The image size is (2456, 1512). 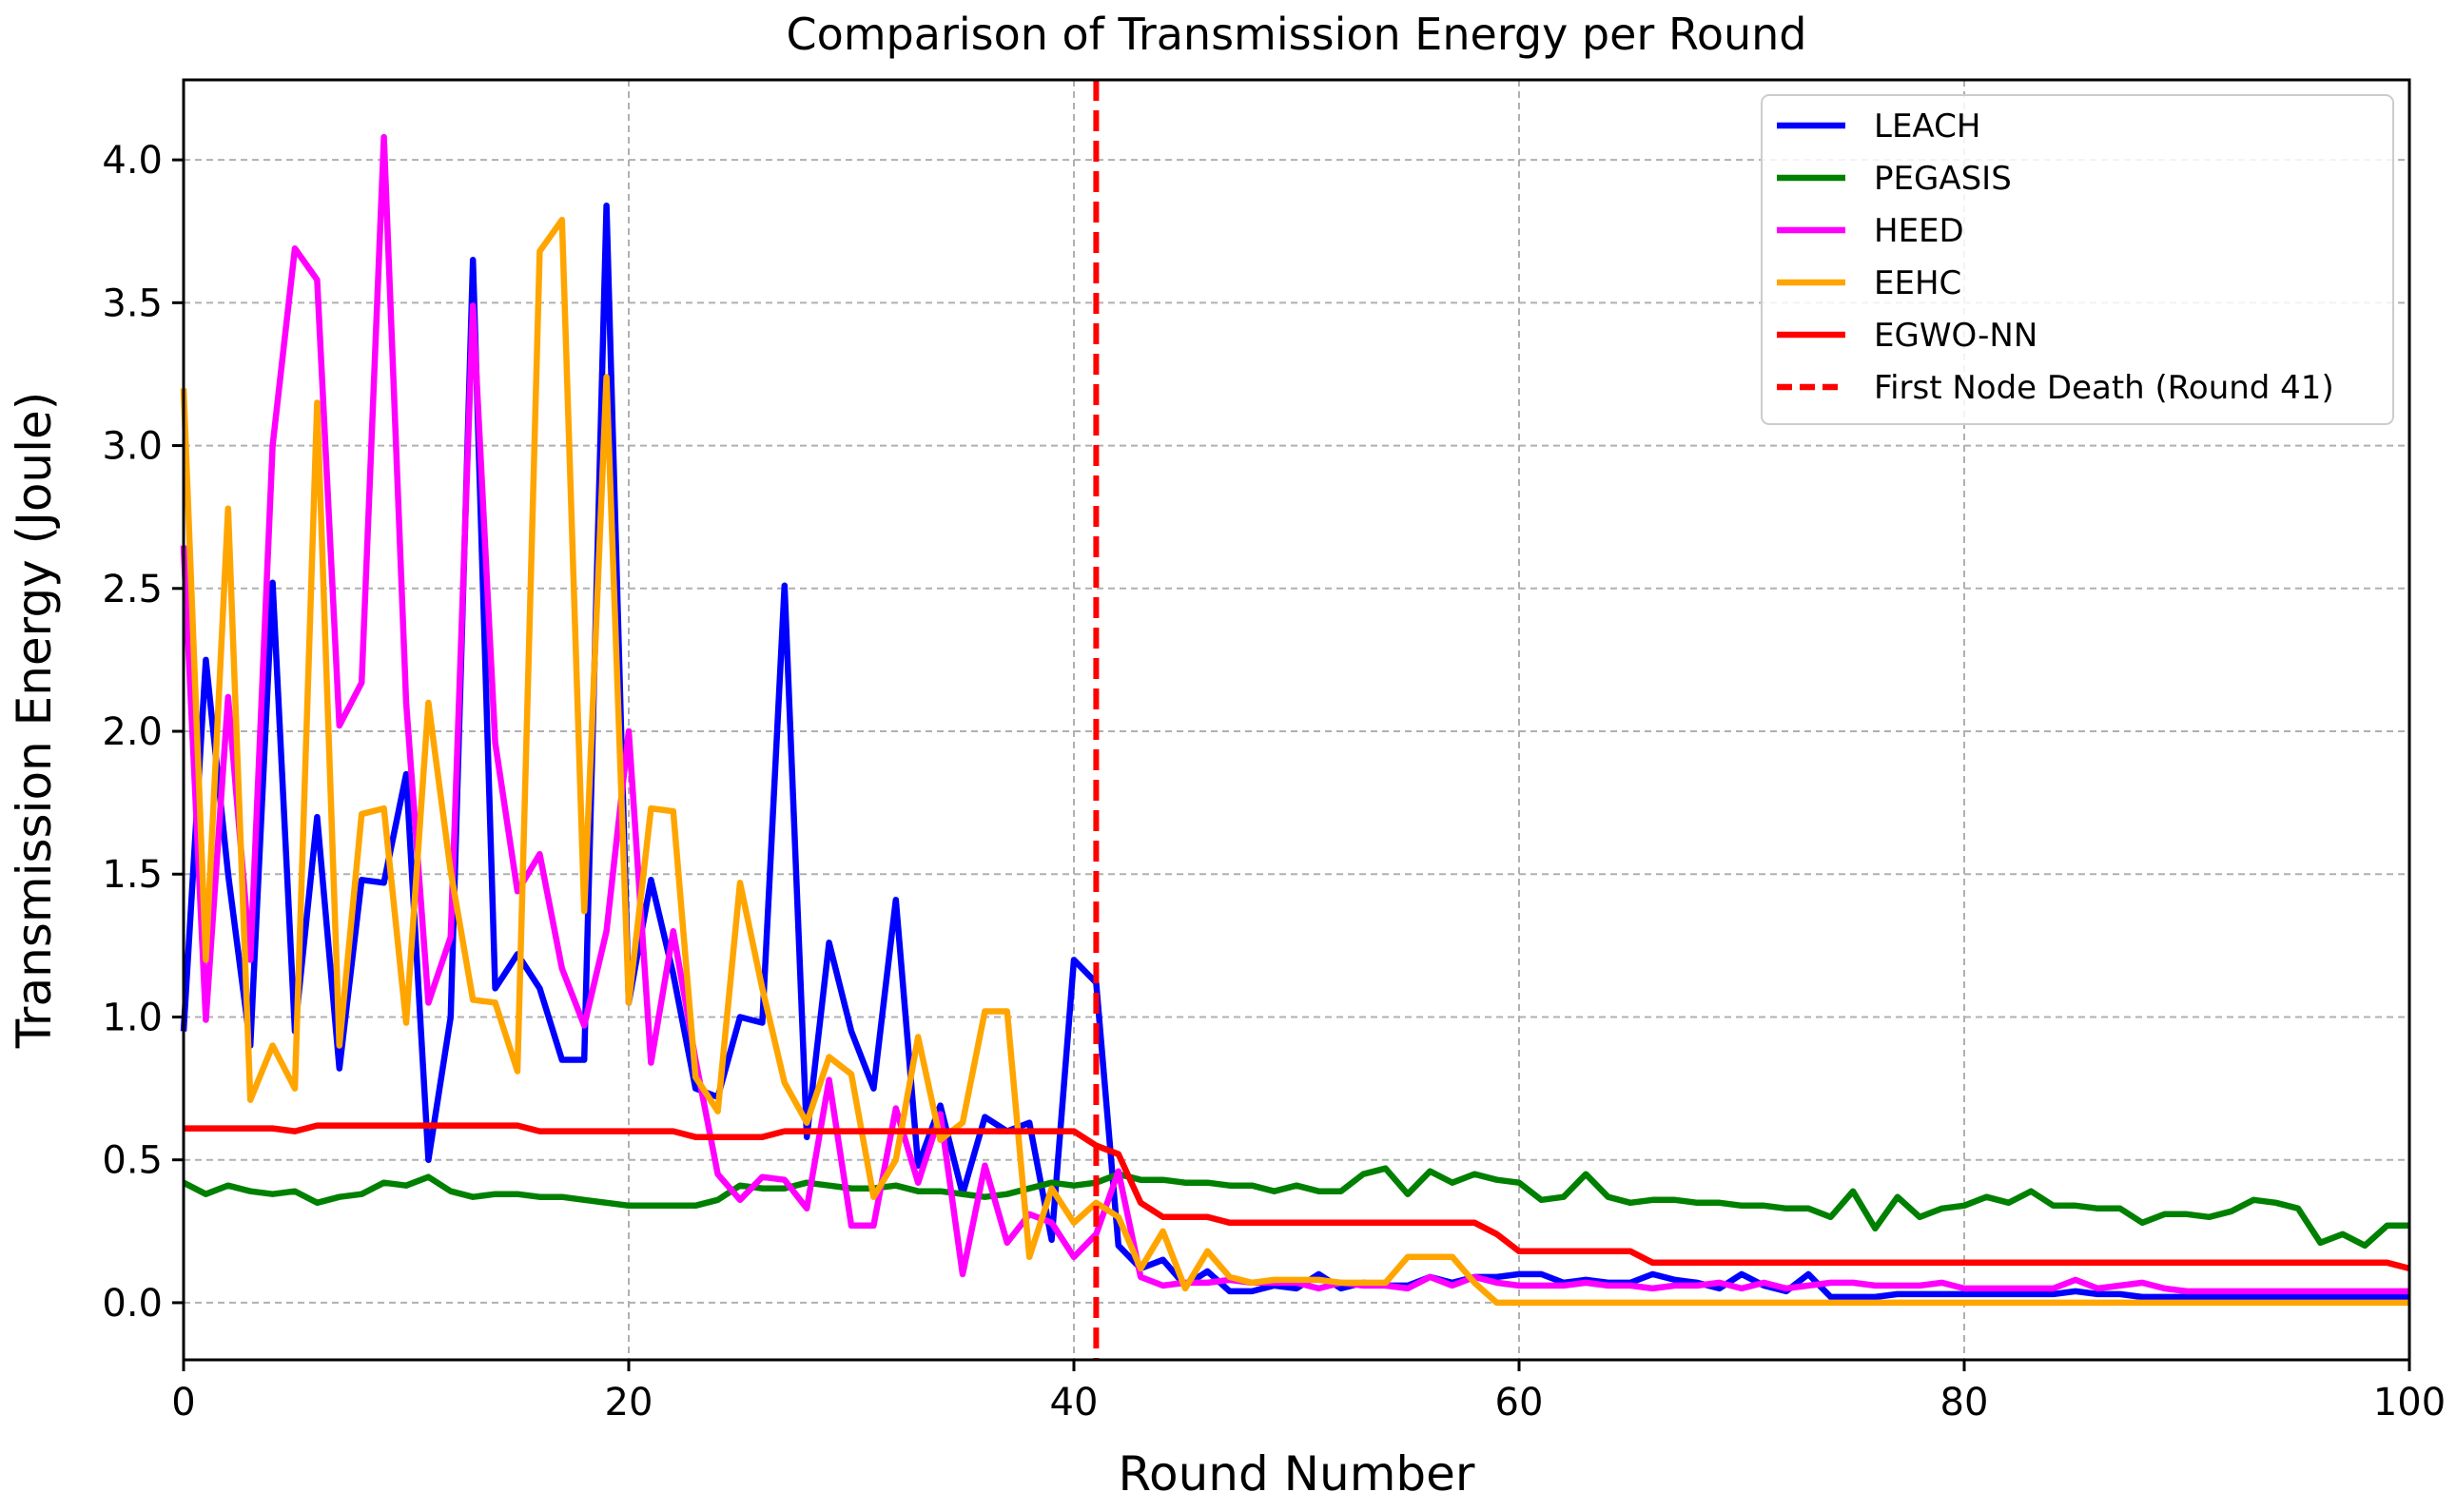 I want to click on legend-label: EEHC, so click(x=1917, y=283).